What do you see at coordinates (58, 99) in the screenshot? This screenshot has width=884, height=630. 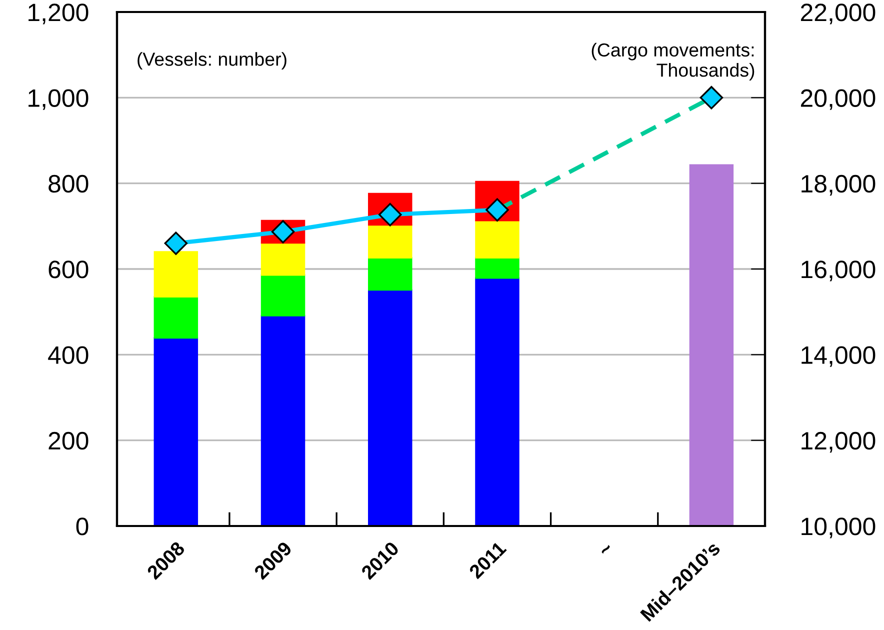 I see `y-tick-label: 1,000` at bounding box center [58, 99].